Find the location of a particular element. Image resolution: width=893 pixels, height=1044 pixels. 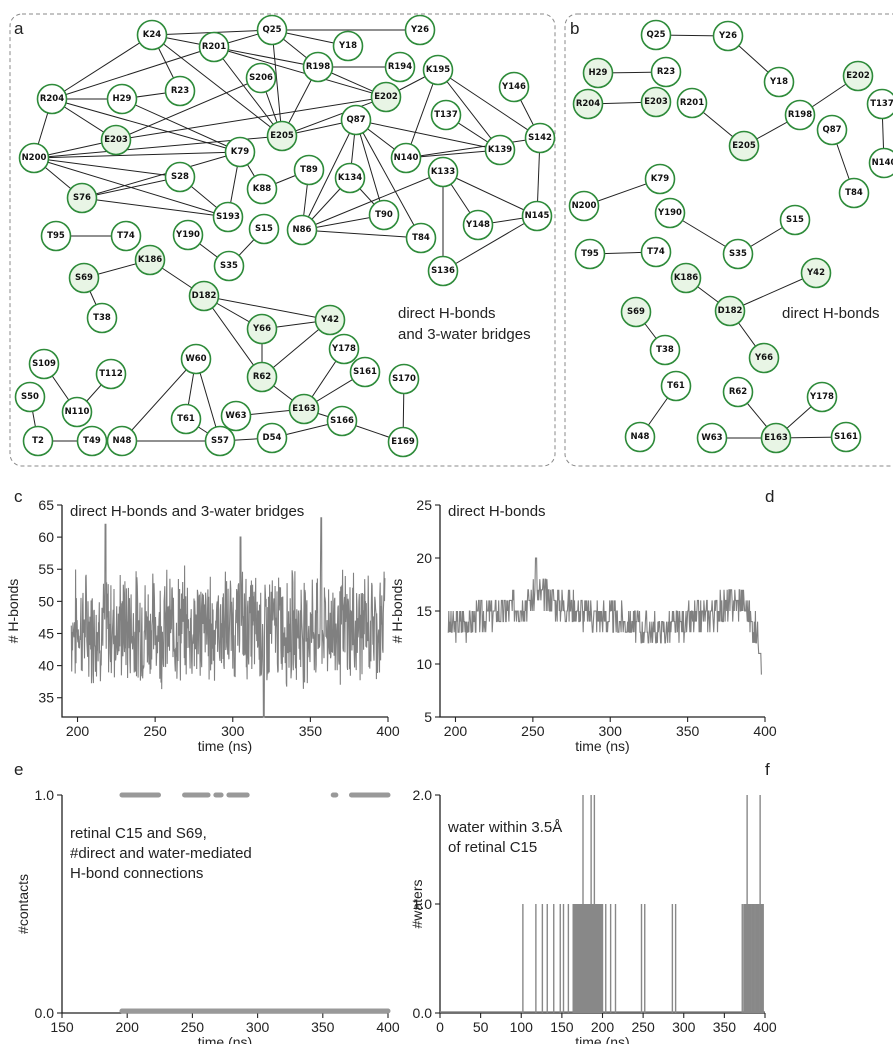

a-edge-Q87-N86 is located at coordinates (329, 175).